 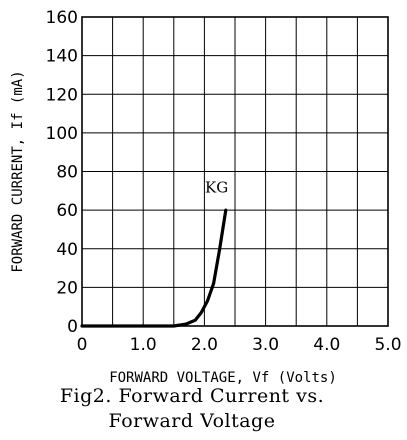 What do you see at coordinates (67, 250) in the screenshot?
I see `y-tick-label: 40` at bounding box center [67, 250].